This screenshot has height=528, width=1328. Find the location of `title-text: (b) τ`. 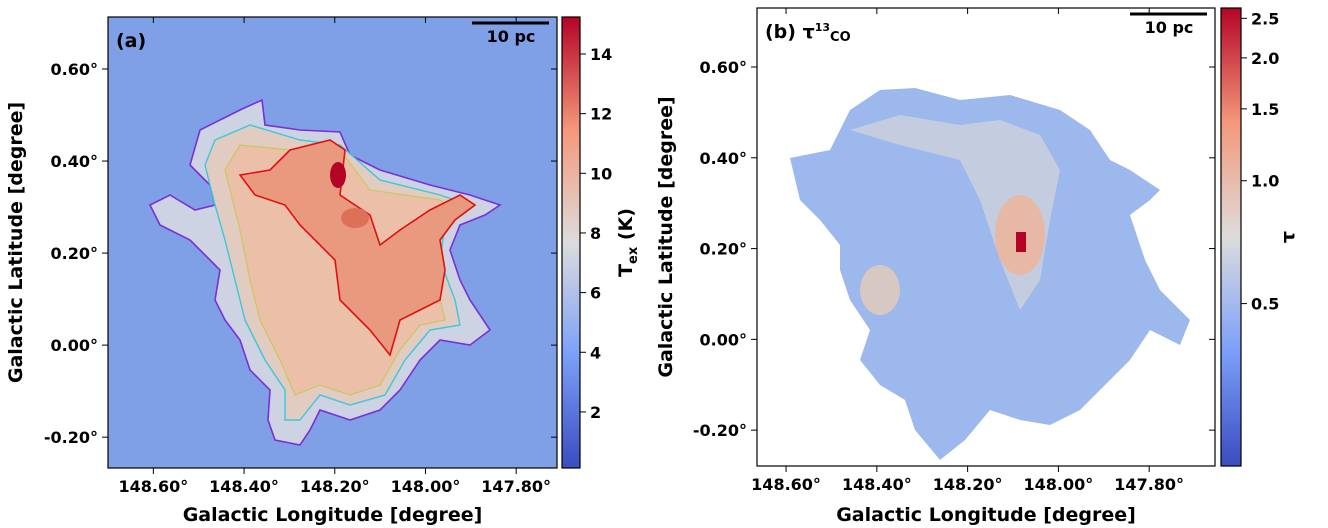

title-text: (b) τ is located at coordinates (790, 32).